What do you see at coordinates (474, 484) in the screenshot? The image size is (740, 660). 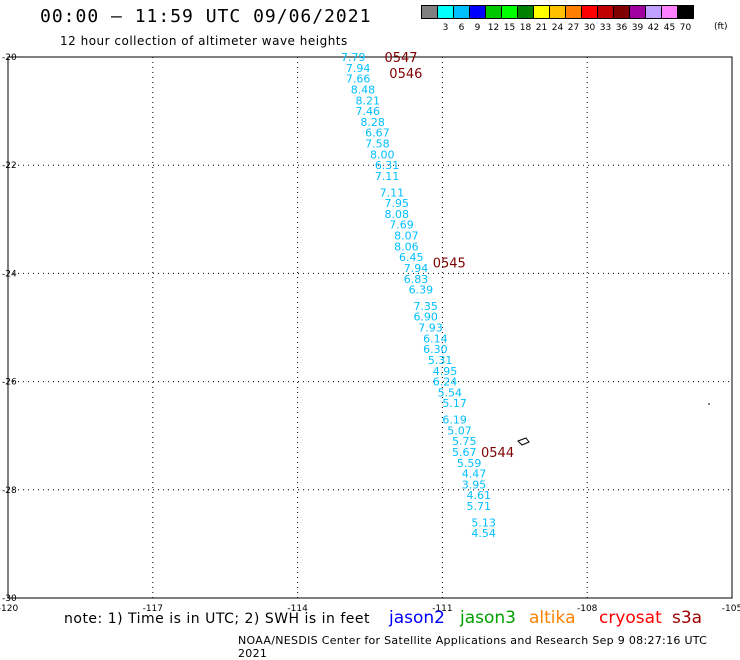 I see `wave-height-label: 3.95` at bounding box center [474, 484].